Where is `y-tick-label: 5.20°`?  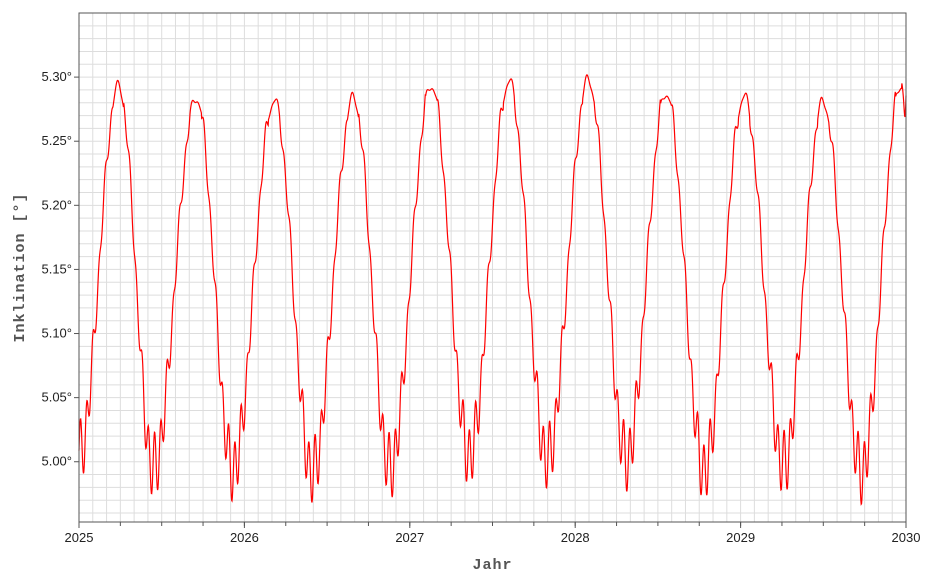 y-tick-label: 5.20° is located at coordinates (56, 204).